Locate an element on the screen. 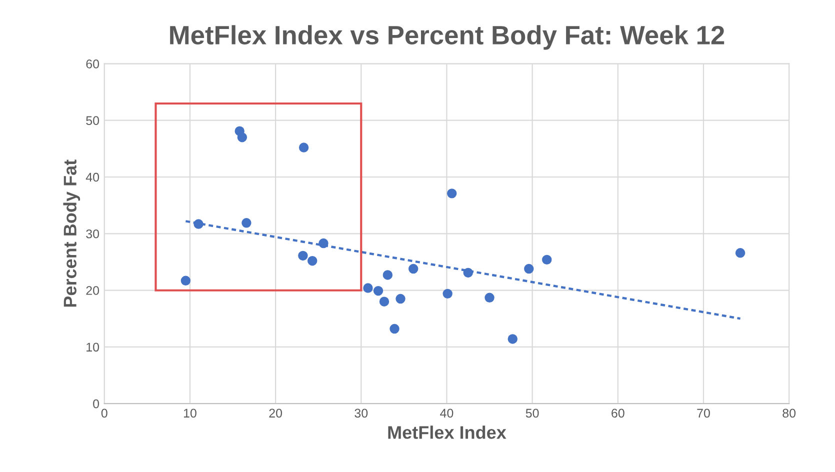 The height and width of the screenshot is (472, 835). x-tick-label: 10 is located at coordinates (190, 413).